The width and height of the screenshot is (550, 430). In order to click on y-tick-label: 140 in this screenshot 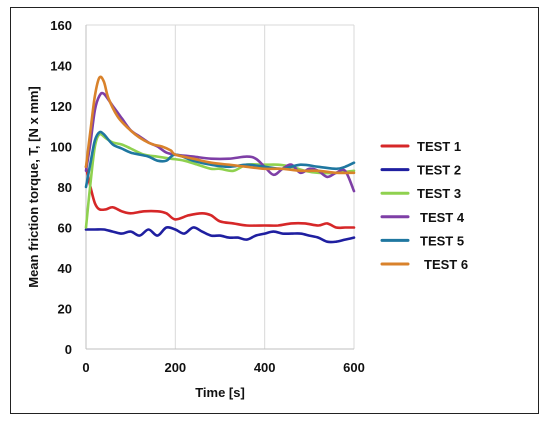, I will do `click(61, 66)`.